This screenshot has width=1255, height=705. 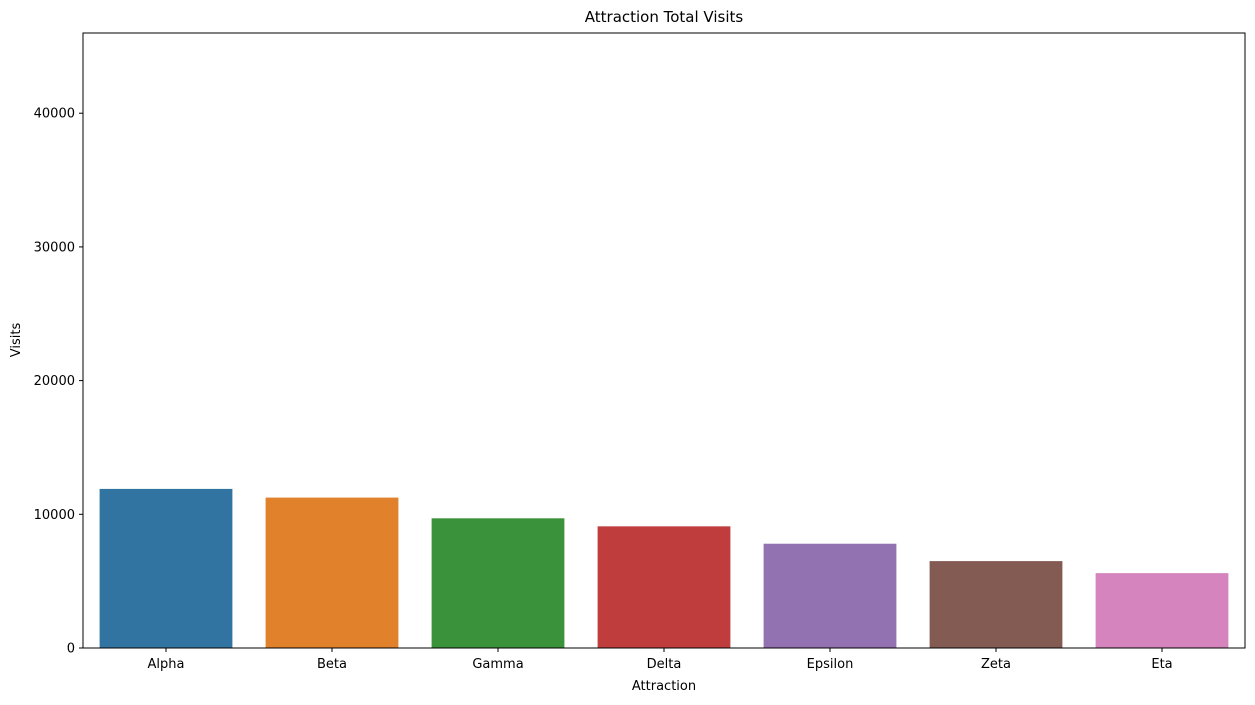 What do you see at coordinates (54, 515) in the screenshot?
I see `y-tick-label: 10000` at bounding box center [54, 515].